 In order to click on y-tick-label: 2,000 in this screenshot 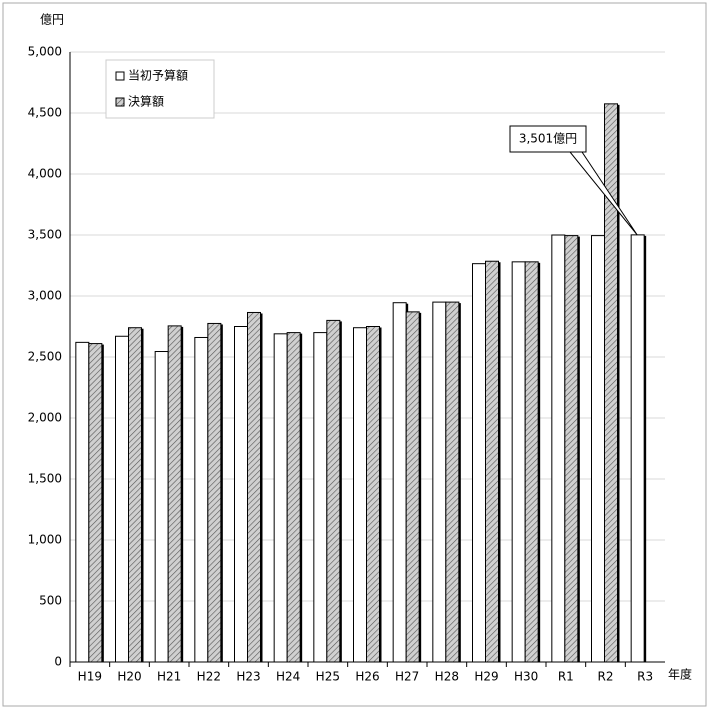, I will do `click(45, 418)`.